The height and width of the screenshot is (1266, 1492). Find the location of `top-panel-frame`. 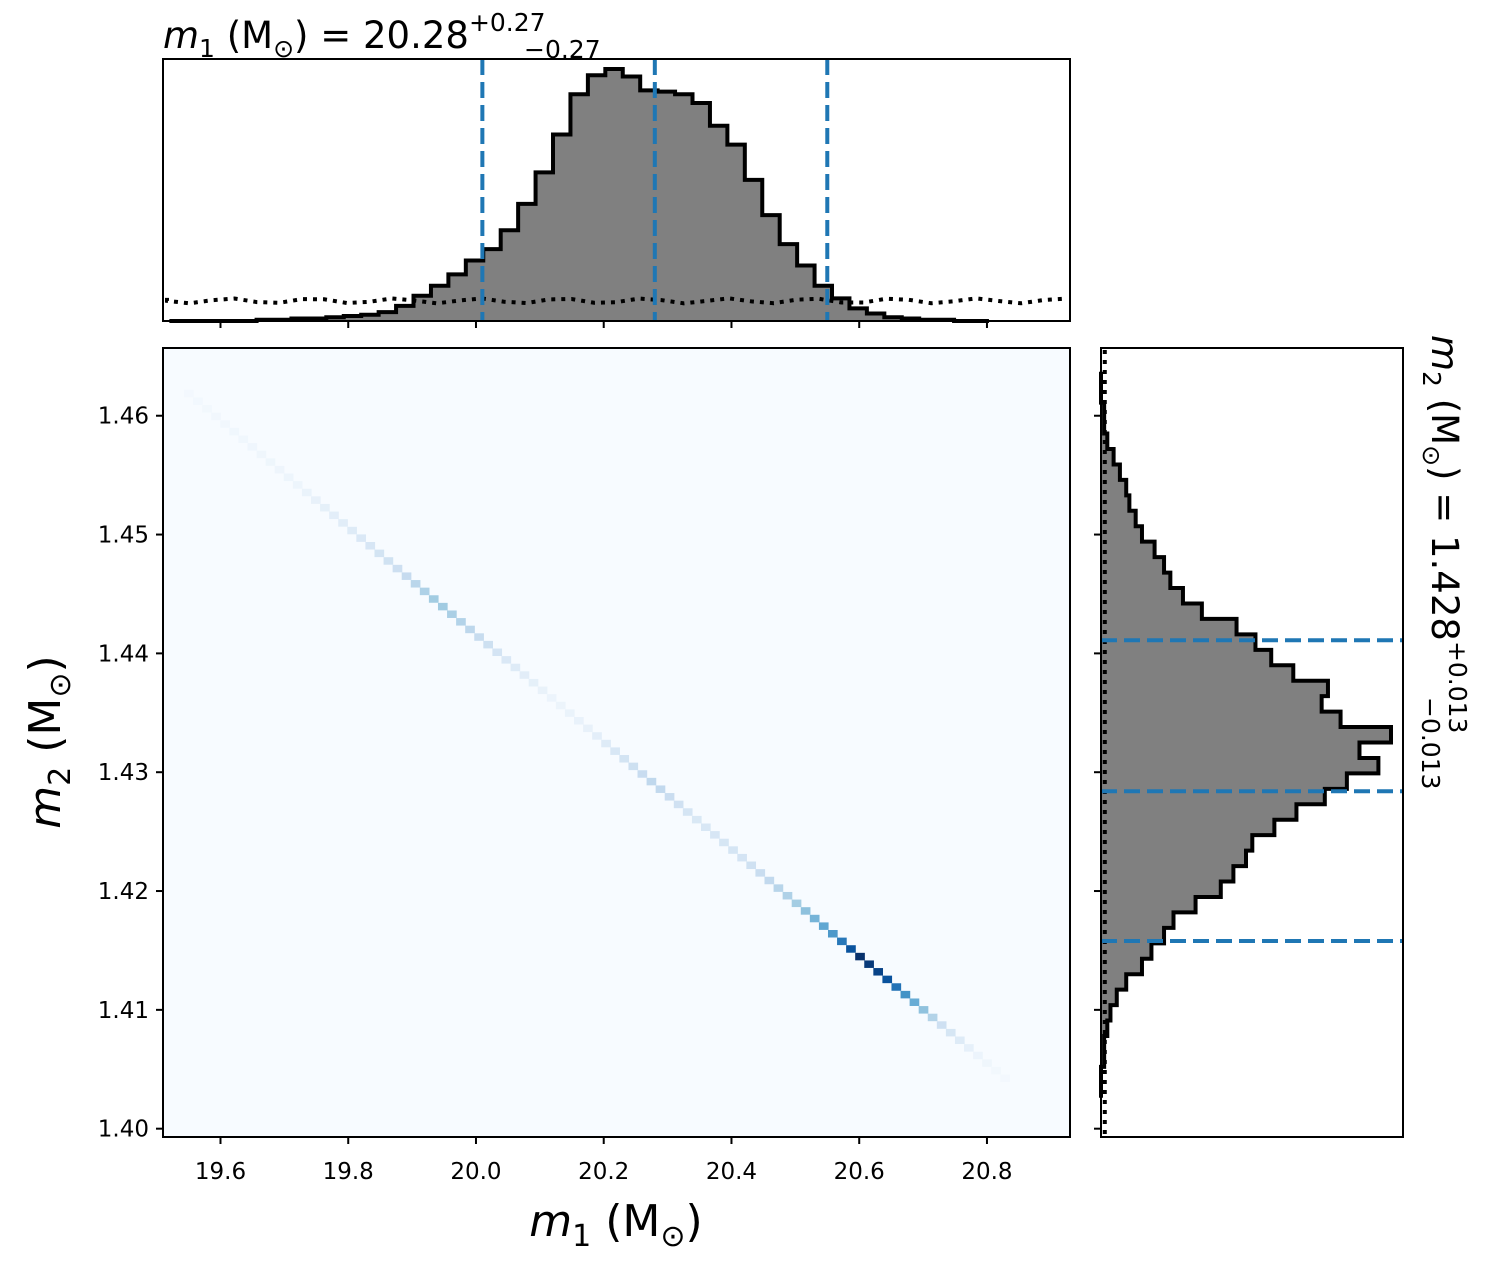

top-panel-frame is located at coordinates (616, 190).